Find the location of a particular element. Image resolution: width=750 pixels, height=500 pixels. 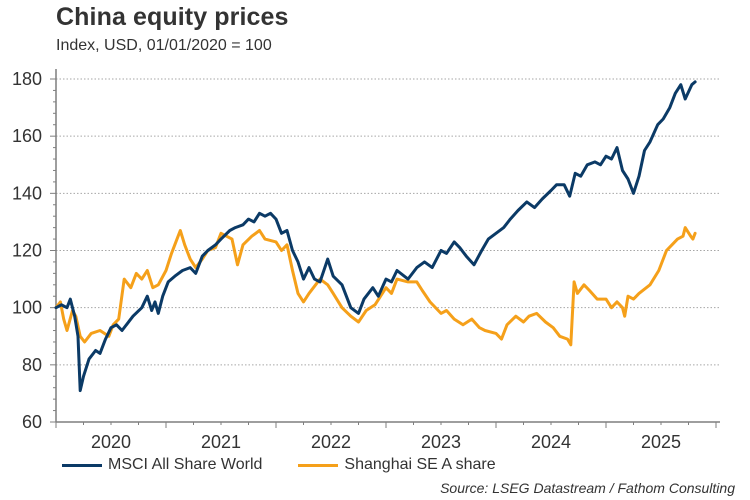

x-tick-label: 2023 is located at coordinates (441, 442).